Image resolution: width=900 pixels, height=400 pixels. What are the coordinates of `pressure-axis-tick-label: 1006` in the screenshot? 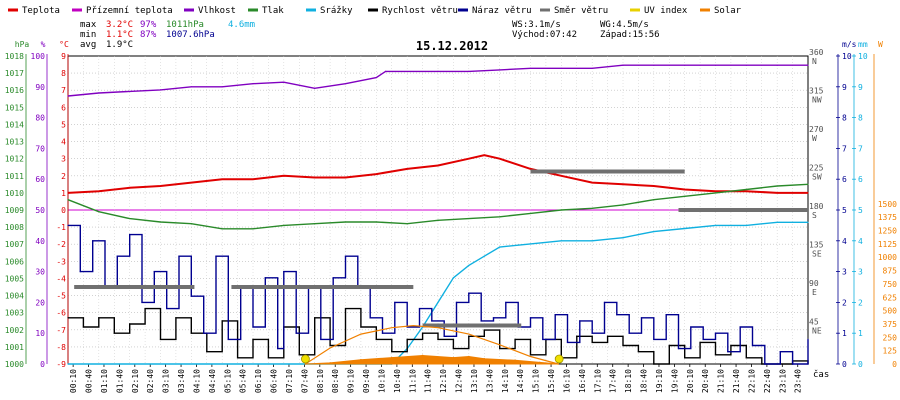 It's located at (14, 261).